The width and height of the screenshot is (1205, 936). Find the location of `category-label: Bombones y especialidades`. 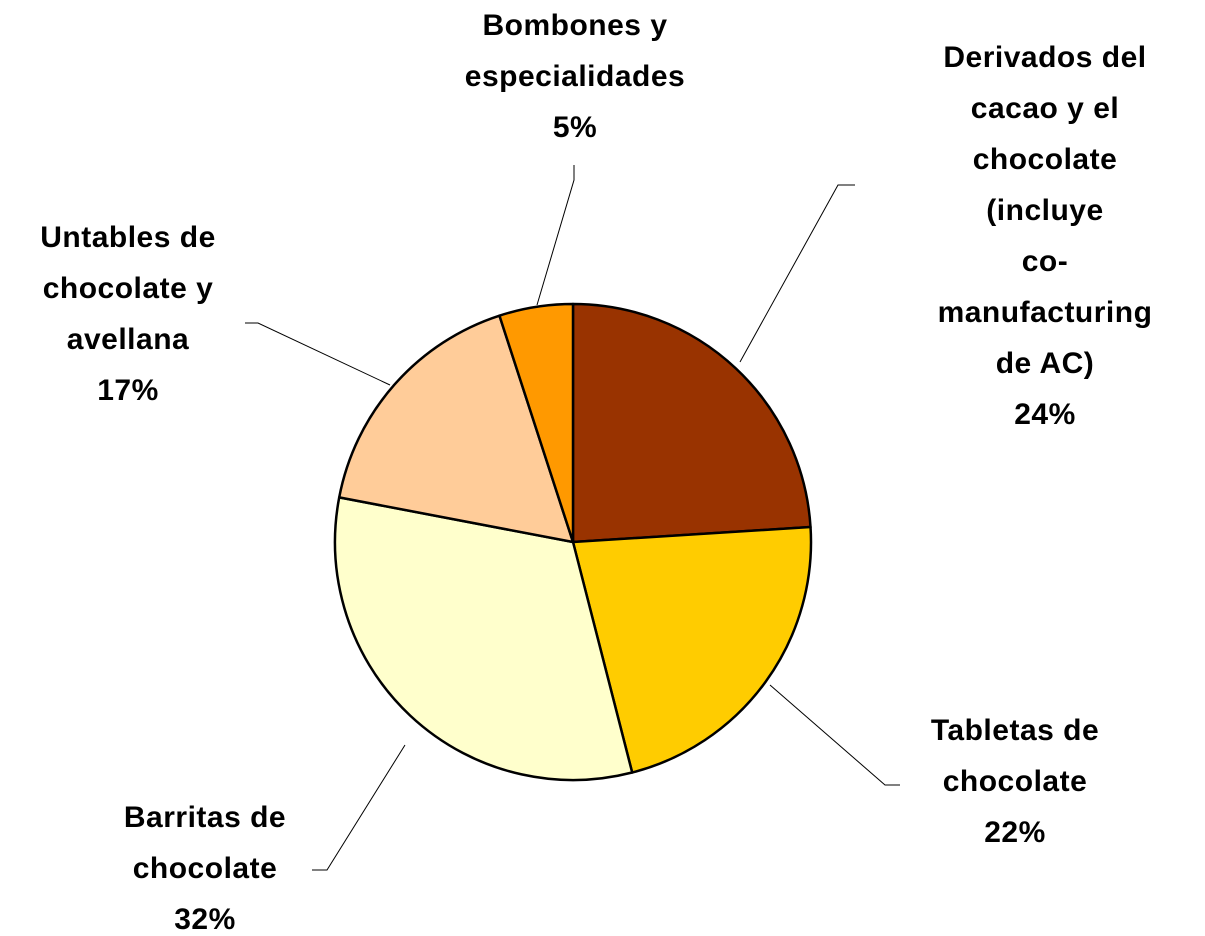

category-label: Bombones y especialidades is located at coordinates (575, 51).